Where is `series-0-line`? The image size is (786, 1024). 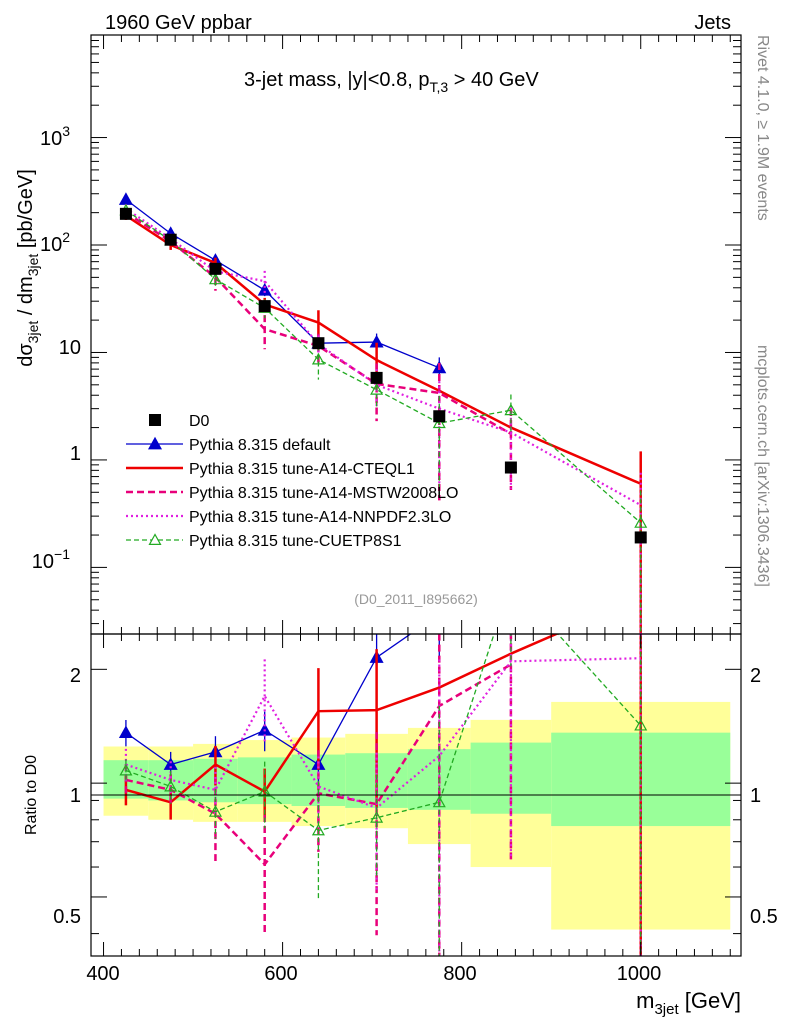
series-0-line is located at coordinates (282, 284).